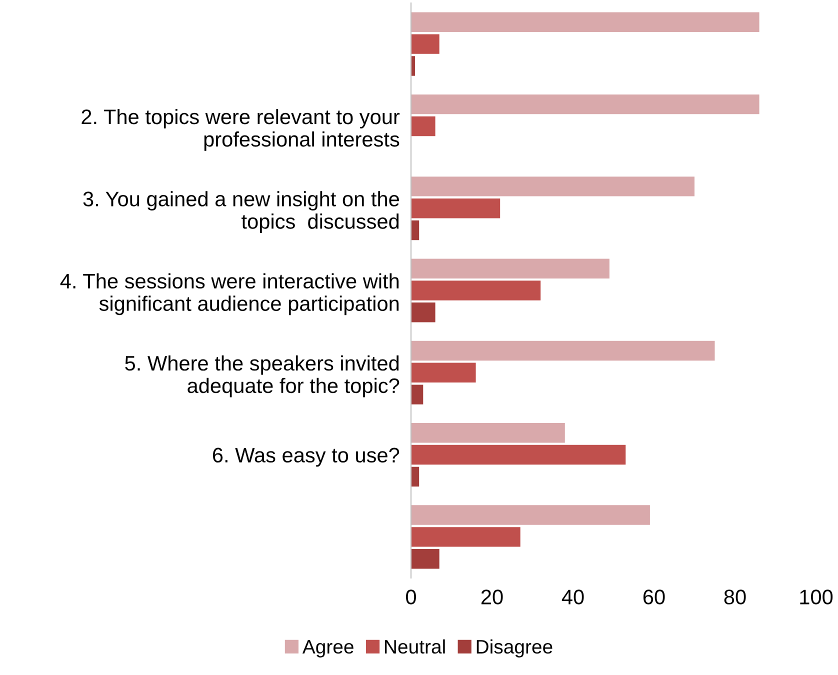  I want to click on x-tick-label: 40, so click(573, 597).